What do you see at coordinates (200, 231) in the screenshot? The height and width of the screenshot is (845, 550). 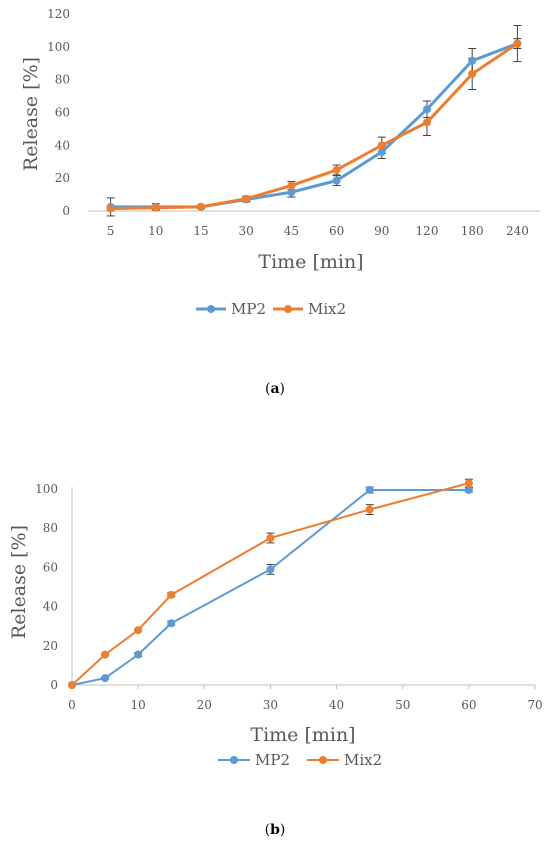 I see `chart-a-xtick-label: 15` at bounding box center [200, 231].